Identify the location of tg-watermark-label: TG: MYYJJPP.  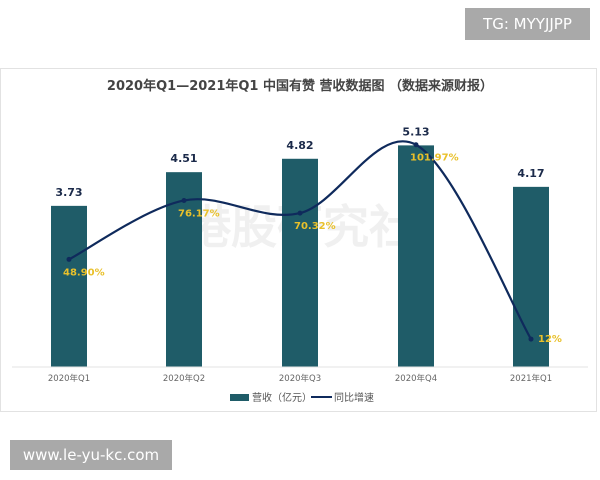
(527, 24).